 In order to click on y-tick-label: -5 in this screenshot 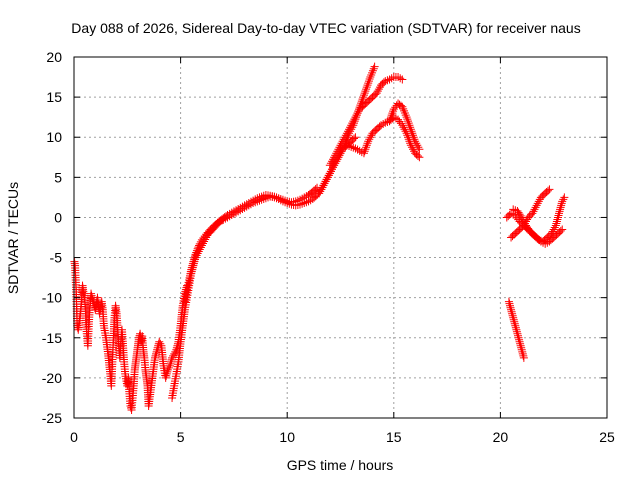, I will do `click(56, 258)`.